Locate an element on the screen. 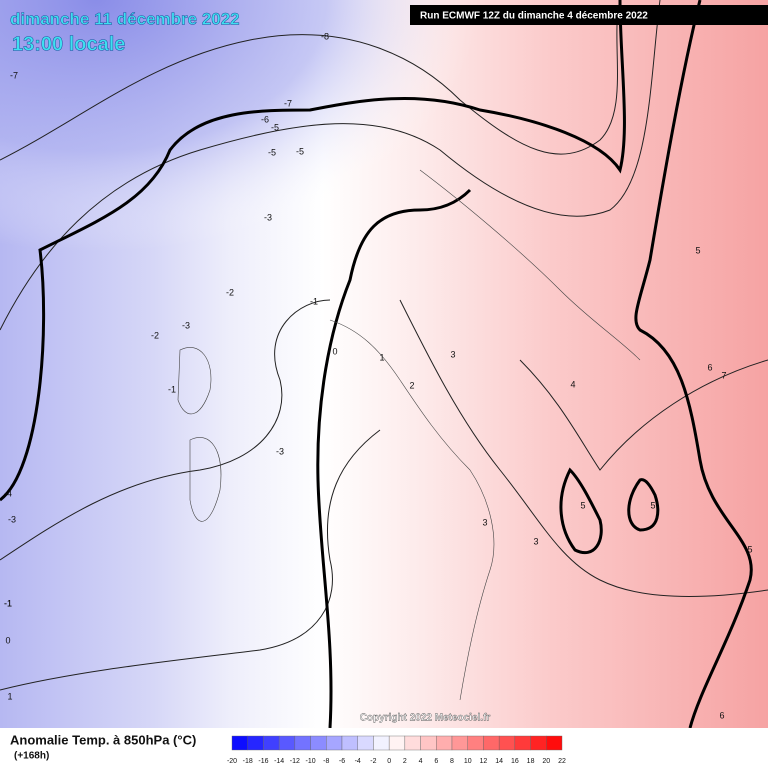 The image size is (768, 773). colorbar-label: -8 is located at coordinates (326, 761).